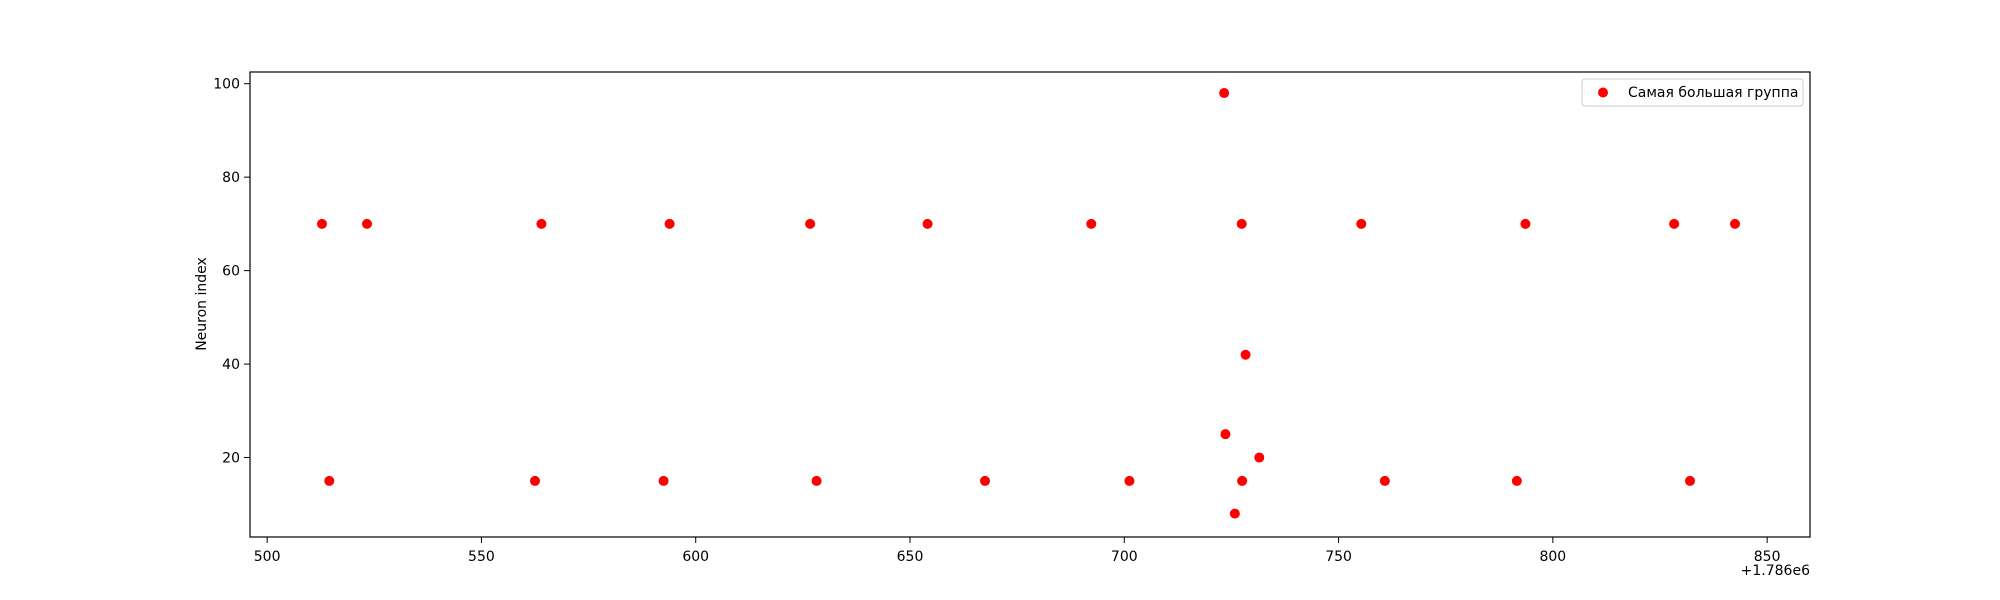 The height and width of the screenshot is (600, 2000). I want to click on x-tick-label: 550, so click(481, 557).